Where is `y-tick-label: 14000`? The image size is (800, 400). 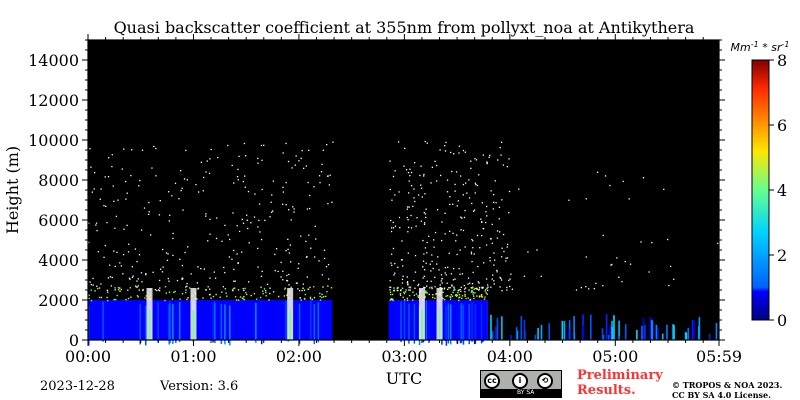 y-tick-label: 14000 is located at coordinates (53, 60).